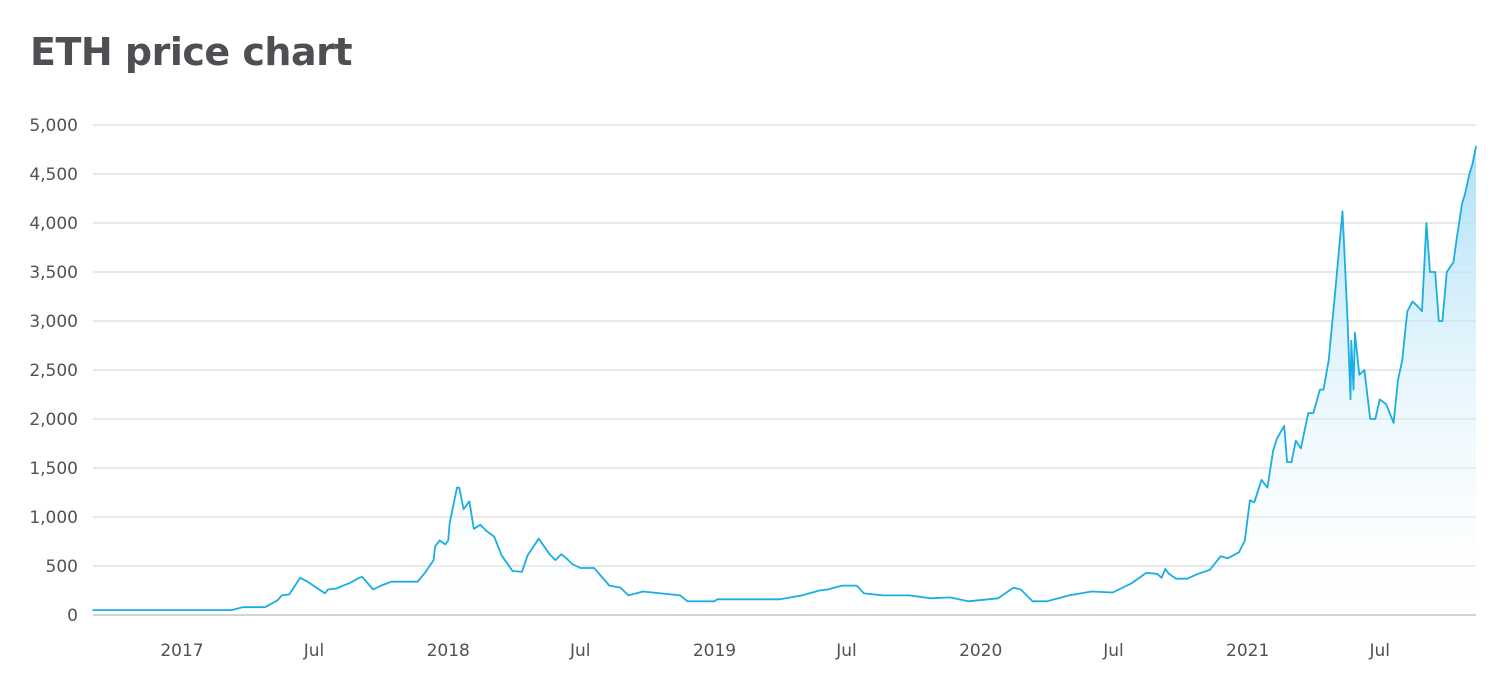  Describe the element at coordinates (53, 371) in the screenshot. I see `y-tick-label: 2,500` at that location.